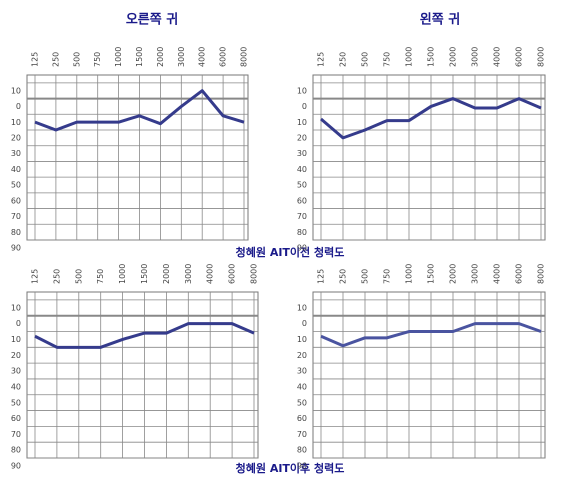 The width and height of the screenshot is (567, 483). I want to click on column-title: 오른쪽 귀, so click(152, 20).